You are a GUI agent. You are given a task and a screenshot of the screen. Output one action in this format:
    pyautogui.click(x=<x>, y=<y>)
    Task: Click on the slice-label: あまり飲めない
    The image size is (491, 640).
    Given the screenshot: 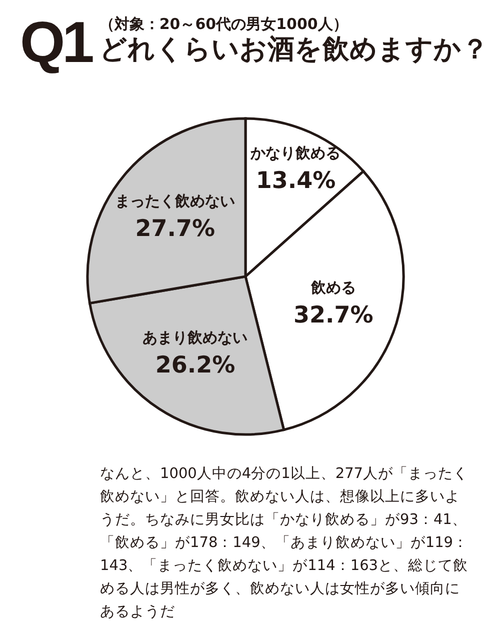 What is the action you would take?
    pyautogui.click(x=195, y=337)
    